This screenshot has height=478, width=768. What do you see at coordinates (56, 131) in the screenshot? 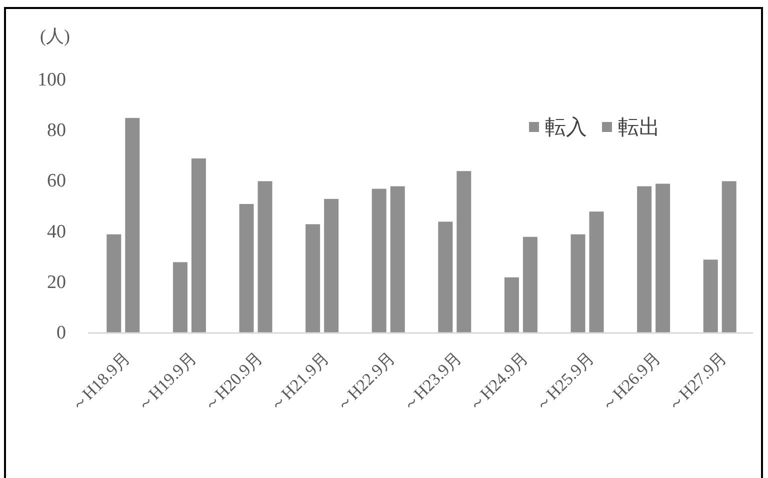
I see `y-tick-label: 80` at bounding box center [56, 131].